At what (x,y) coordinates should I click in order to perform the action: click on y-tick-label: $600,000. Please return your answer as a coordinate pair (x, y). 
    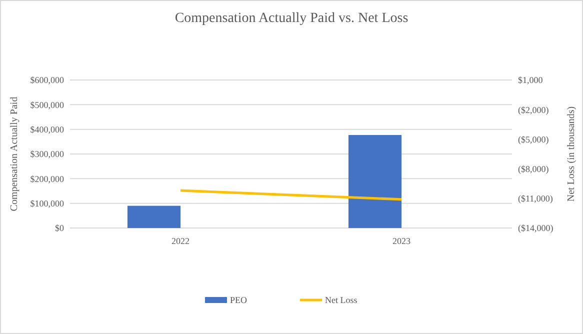
    Looking at the image, I should click on (47, 80).